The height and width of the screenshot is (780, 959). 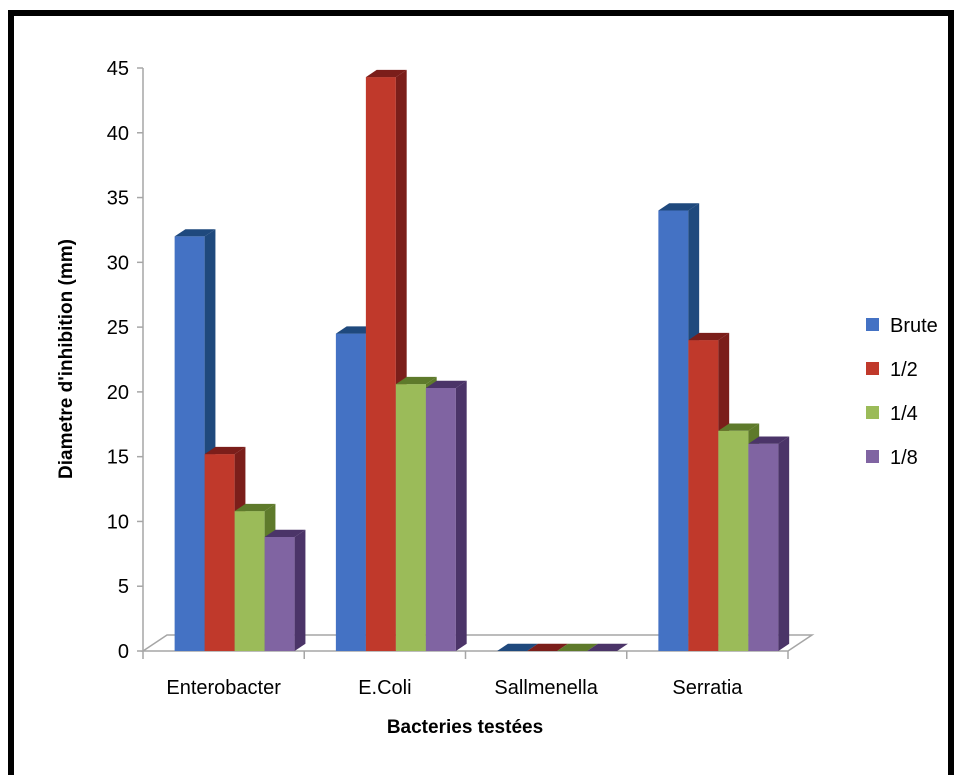 What do you see at coordinates (118, 522) in the screenshot?
I see `y-tick-label: 10` at bounding box center [118, 522].